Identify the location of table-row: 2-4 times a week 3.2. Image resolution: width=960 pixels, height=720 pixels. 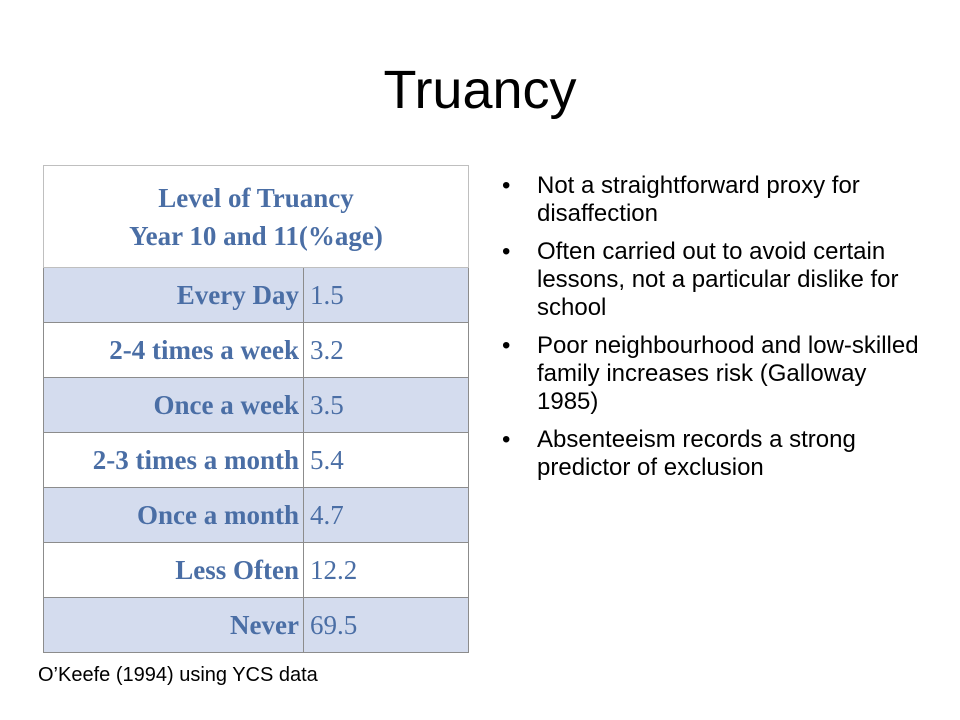
(256, 350).